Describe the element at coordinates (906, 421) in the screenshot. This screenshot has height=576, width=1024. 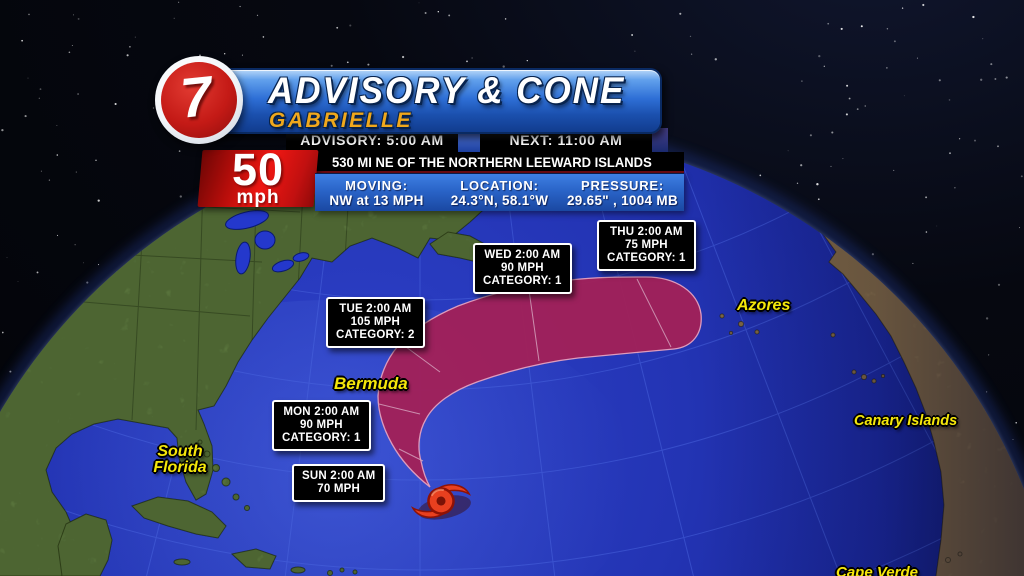
I see `label-canary-islands: Canary Islands` at that location.